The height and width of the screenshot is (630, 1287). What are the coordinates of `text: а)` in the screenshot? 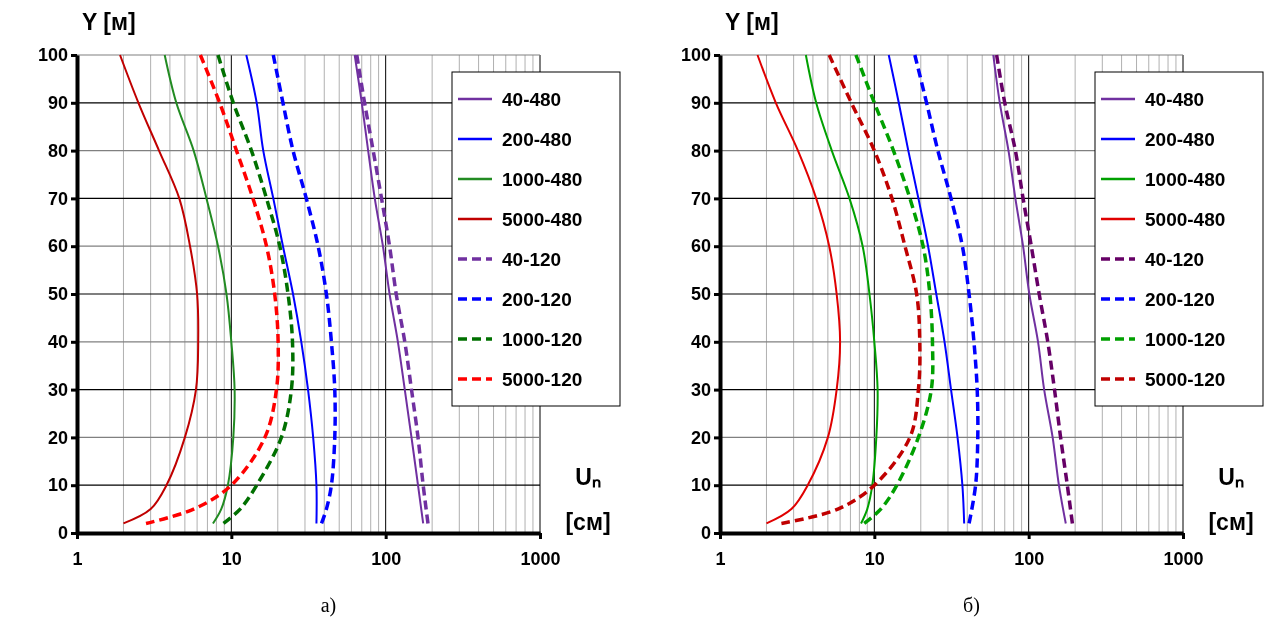 It's located at (328, 605).